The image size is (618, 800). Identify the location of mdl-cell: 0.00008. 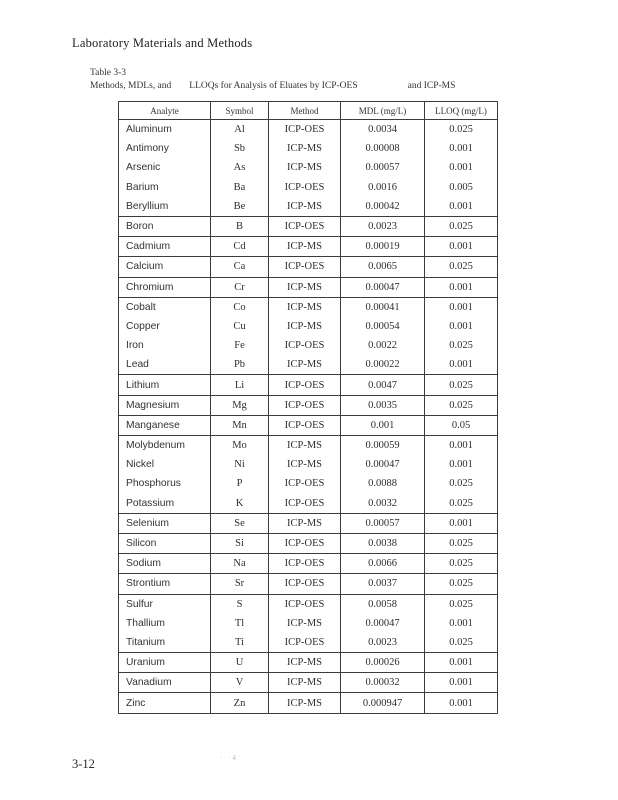
(382, 149).